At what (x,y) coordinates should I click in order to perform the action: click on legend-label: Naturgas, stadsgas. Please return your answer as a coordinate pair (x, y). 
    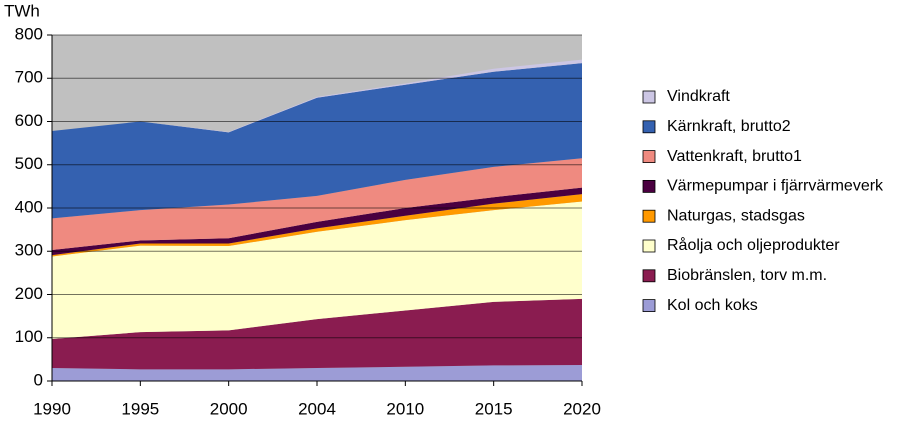
    Looking at the image, I should click on (736, 215).